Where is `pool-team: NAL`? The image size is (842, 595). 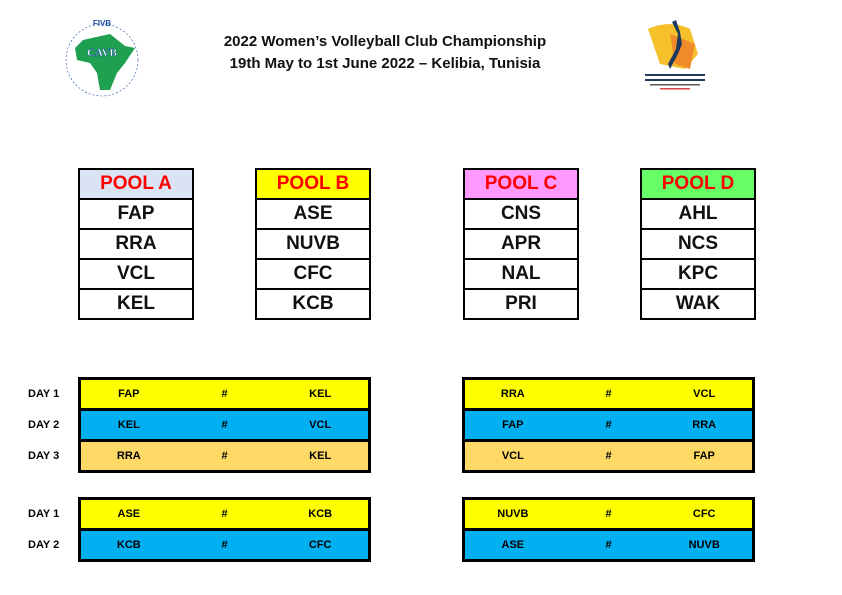 pool-team: NAL is located at coordinates (521, 275).